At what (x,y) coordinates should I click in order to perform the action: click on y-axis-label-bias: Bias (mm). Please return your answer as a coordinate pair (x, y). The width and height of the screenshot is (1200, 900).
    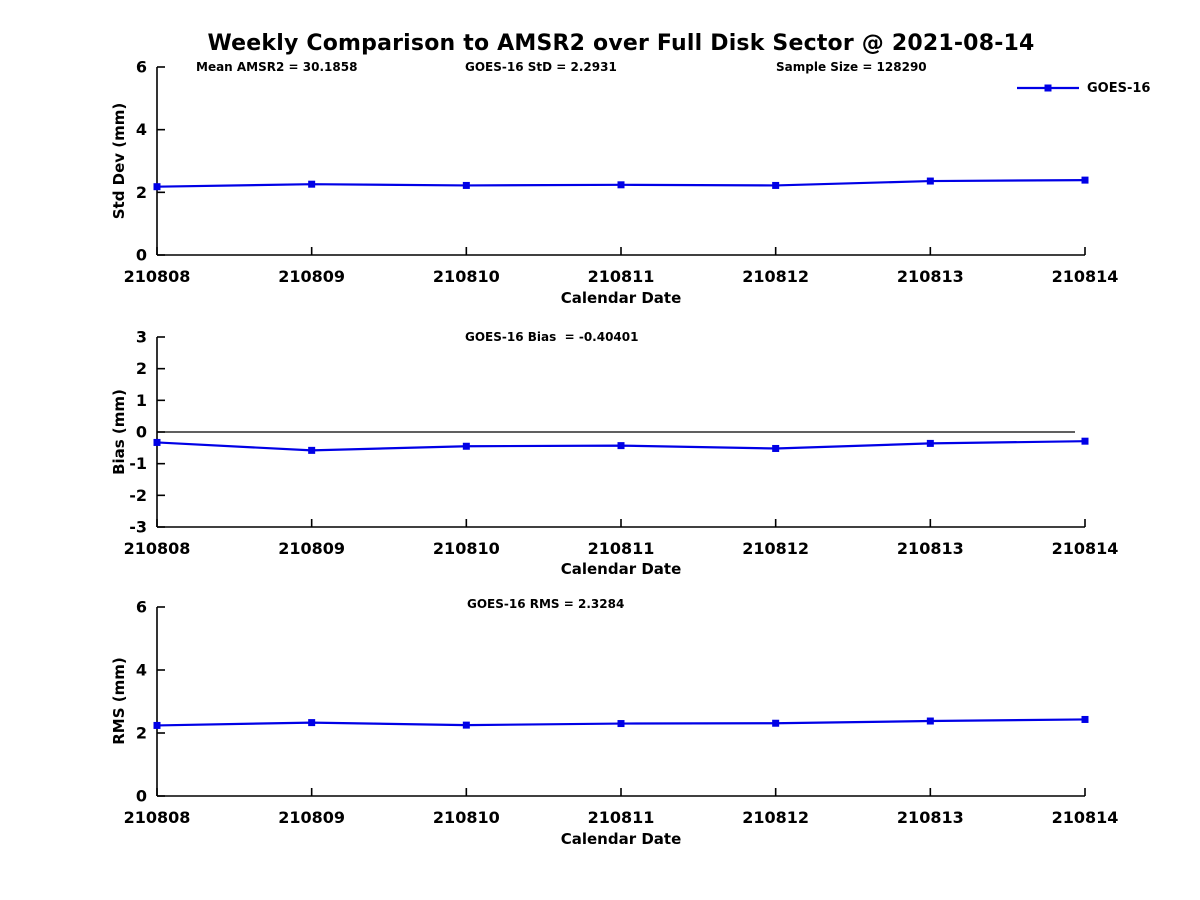
    Looking at the image, I should click on (119, 432).